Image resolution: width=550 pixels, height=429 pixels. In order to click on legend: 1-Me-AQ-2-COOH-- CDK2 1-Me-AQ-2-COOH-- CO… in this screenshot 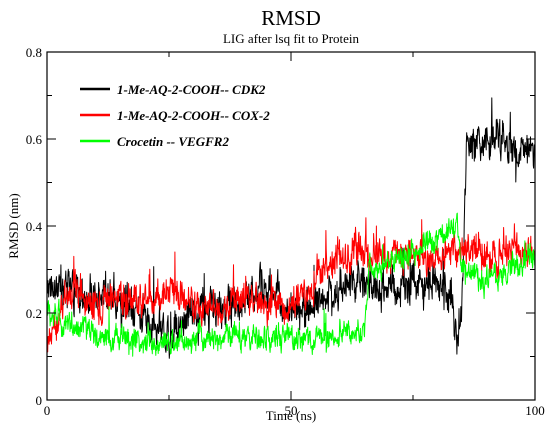, I will do `click(175, 115)`.